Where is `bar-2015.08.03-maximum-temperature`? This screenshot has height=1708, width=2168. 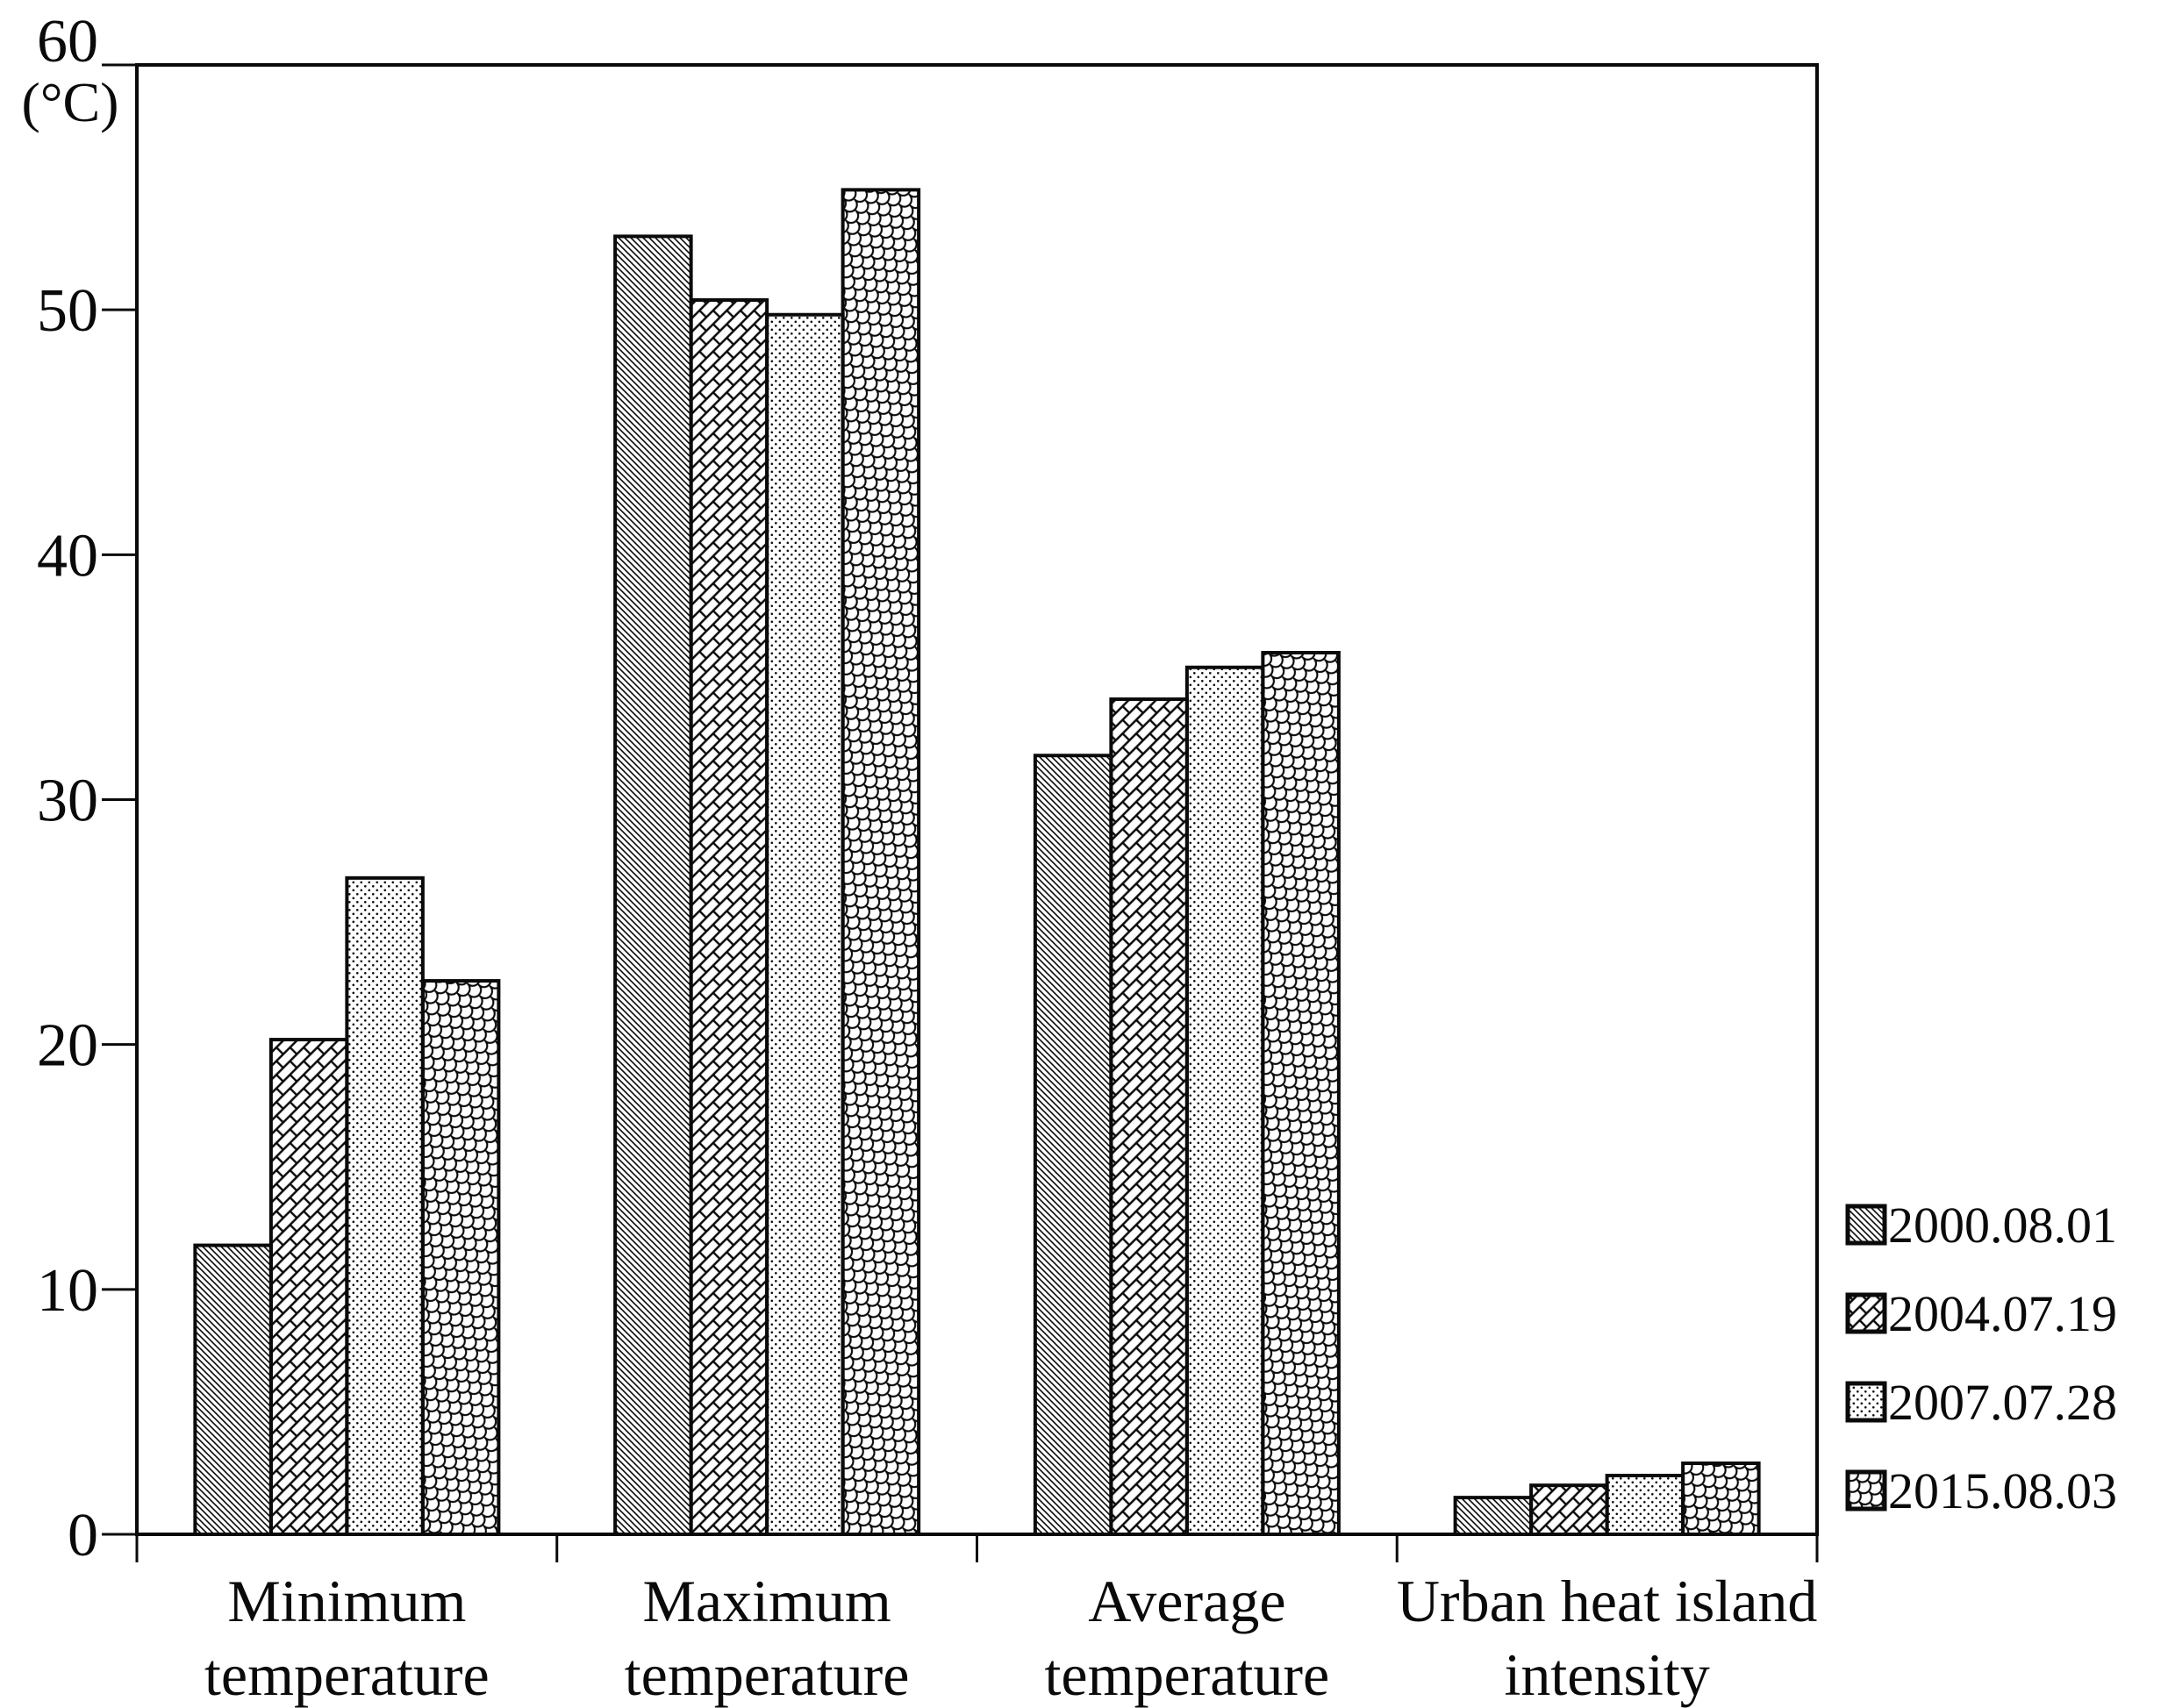 bar-2015.08.03-maximum-temperature is located at coordinates (881, 862).